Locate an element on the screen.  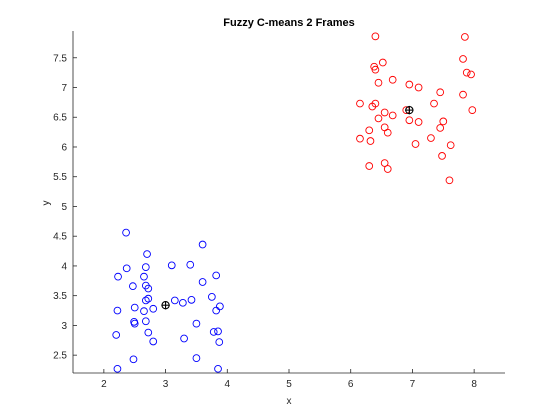
x-tick-label: 6 is located at coordinates (351, 384).